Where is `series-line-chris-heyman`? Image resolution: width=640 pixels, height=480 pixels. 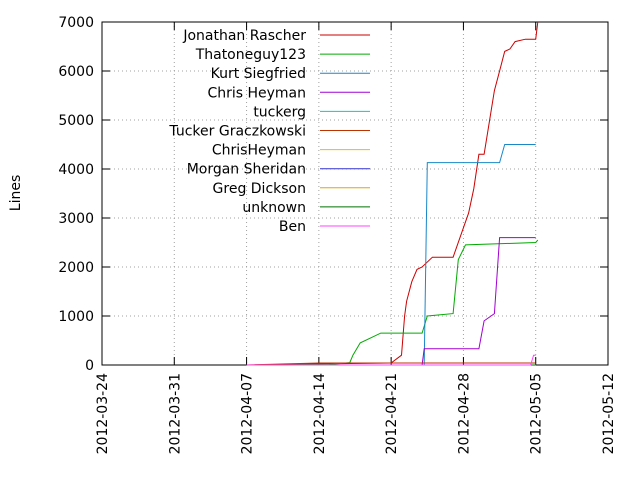
series-line-chris-heyman is located at coordinates (391, 301).